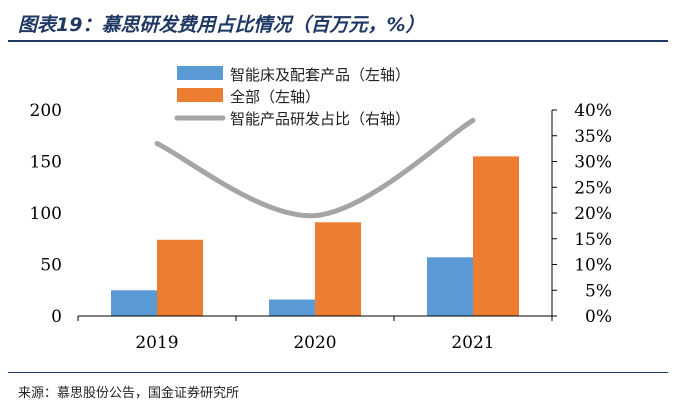 The width and height of the screenshot is (676, 420). I want to click on right-tick-label: 30%, so click(593, 163).